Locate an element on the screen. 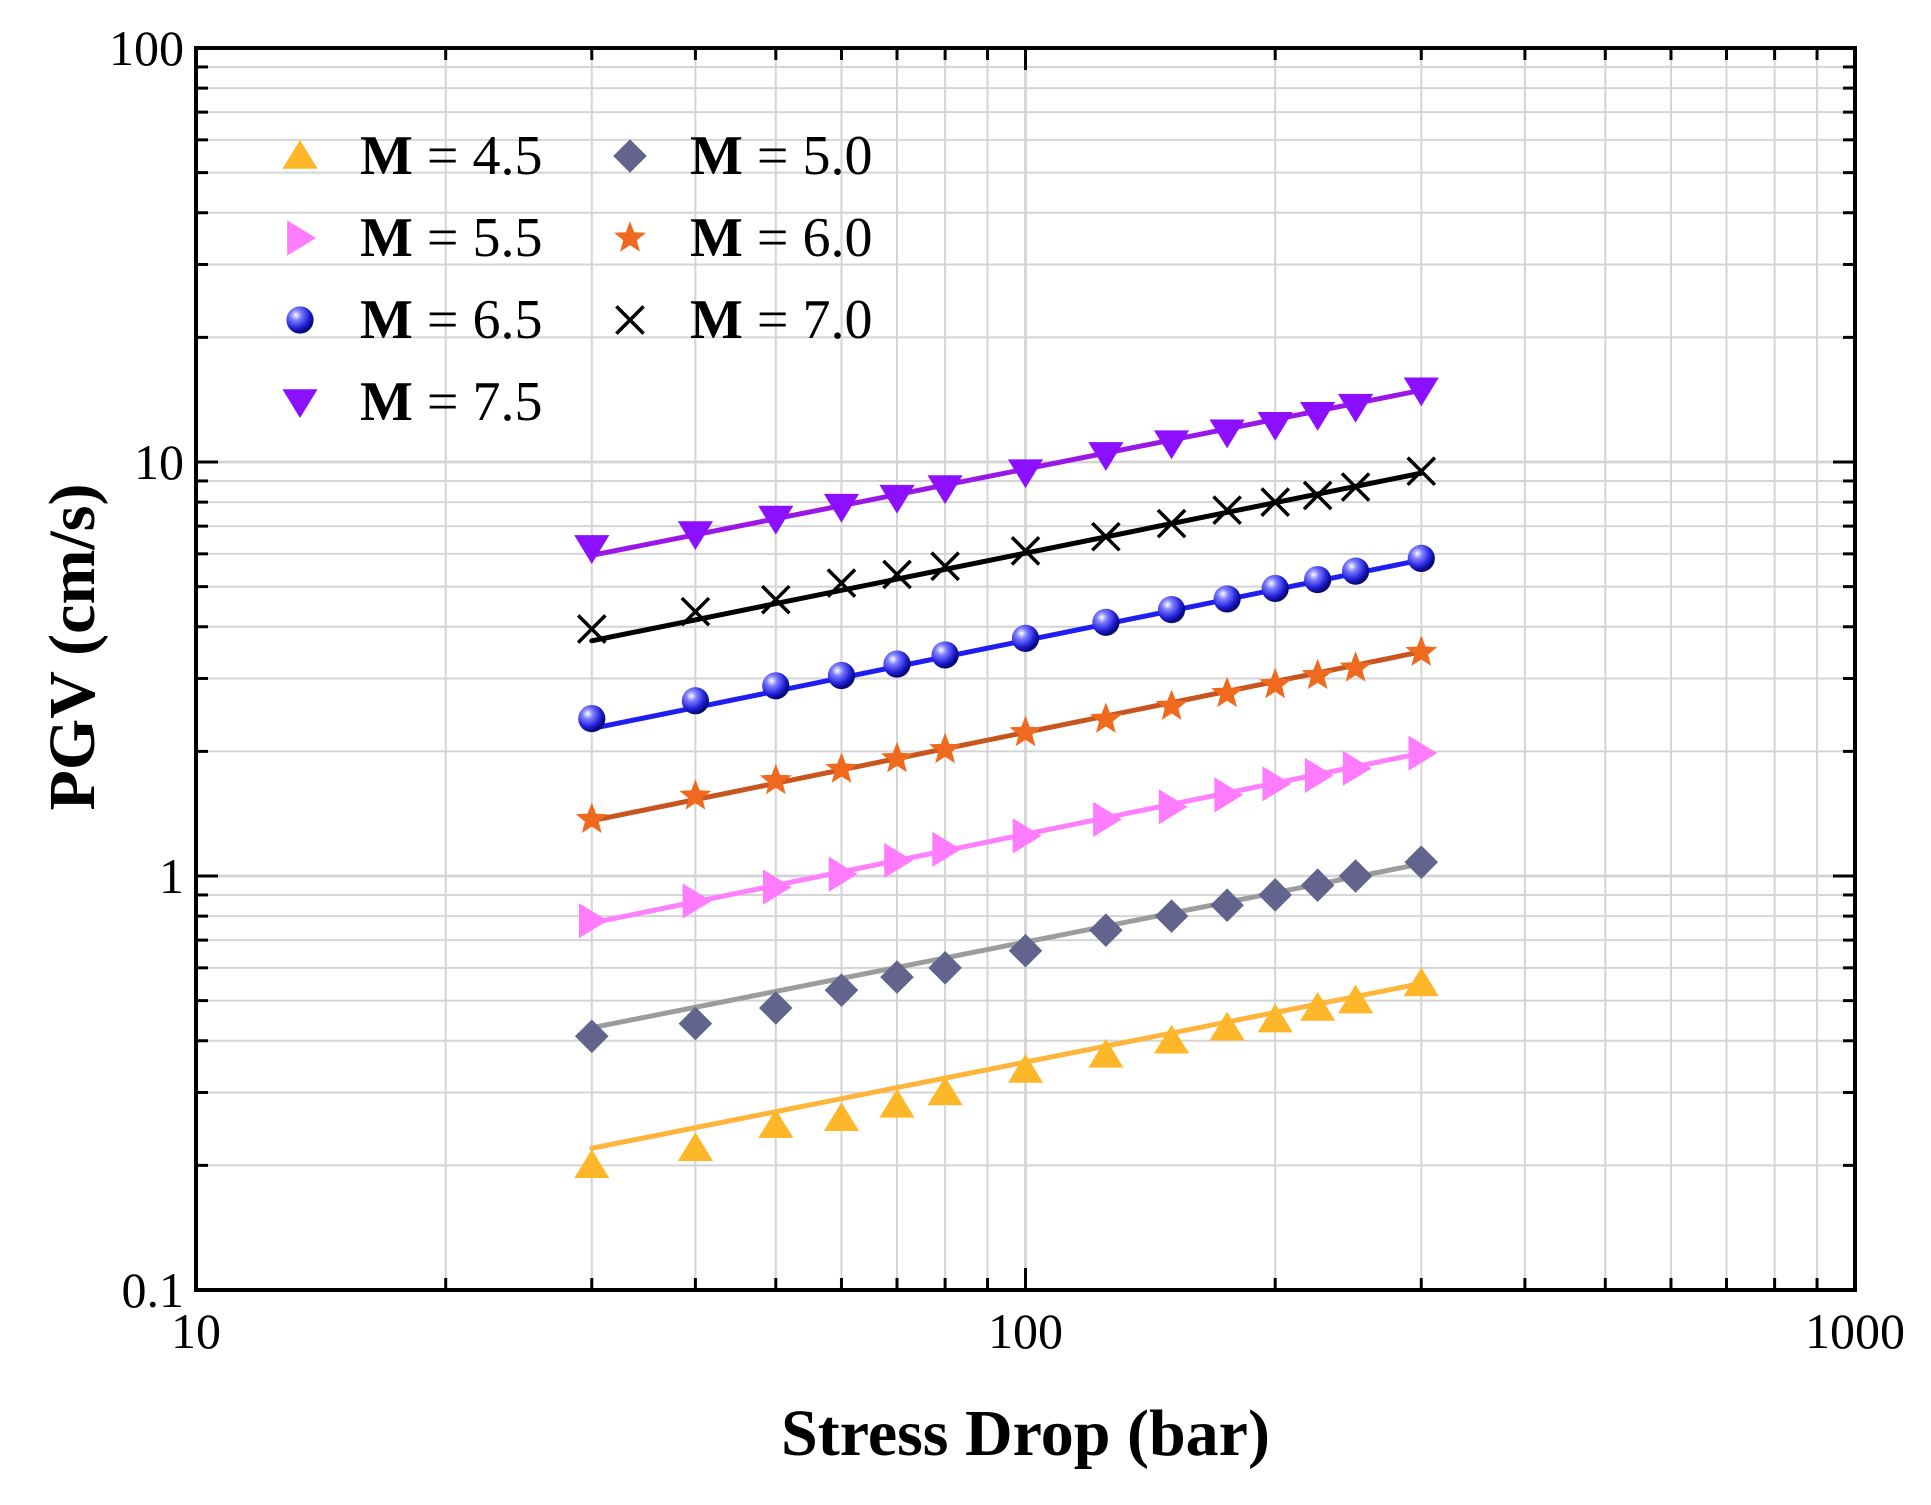 The image size is (1931, 1505). legend-marker-m75 is located at coordinates (300, 403).